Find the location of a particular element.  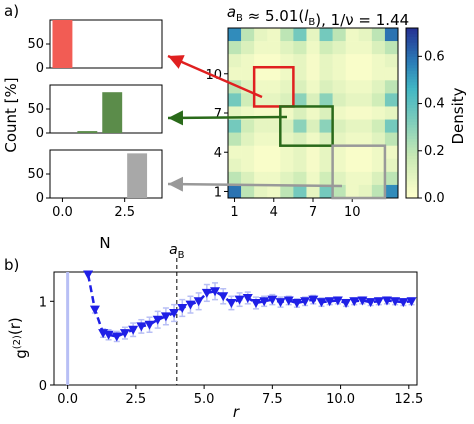

g2-xtick-label: 5.0 is located at coordinates (204, 399).